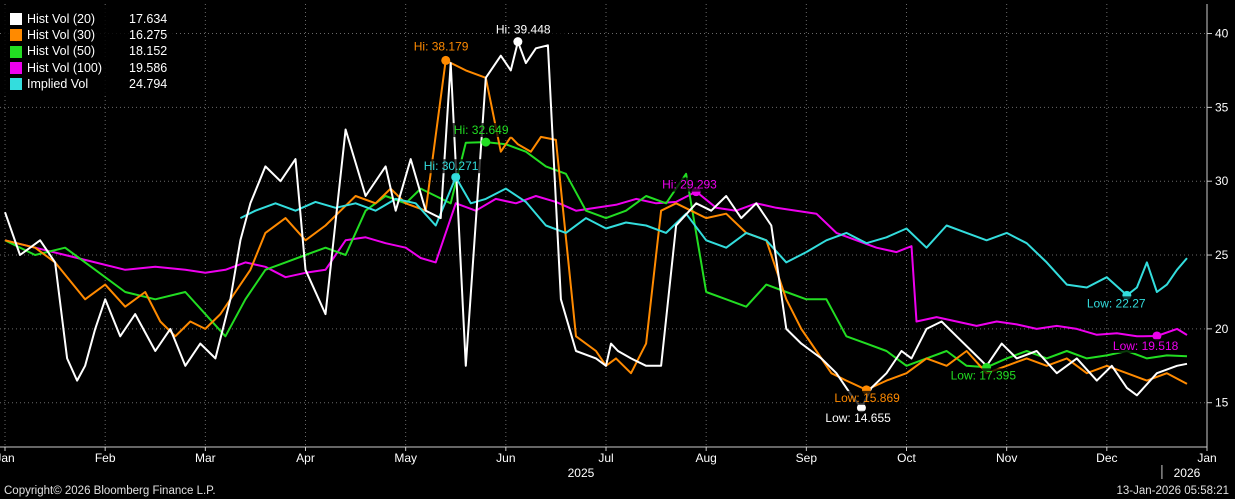 This screenshot has width=1235, height=499. Describe the element at coordinates (441, 46) in the screenshot. I see `annotation-label: Hi: 38.179` at that location.